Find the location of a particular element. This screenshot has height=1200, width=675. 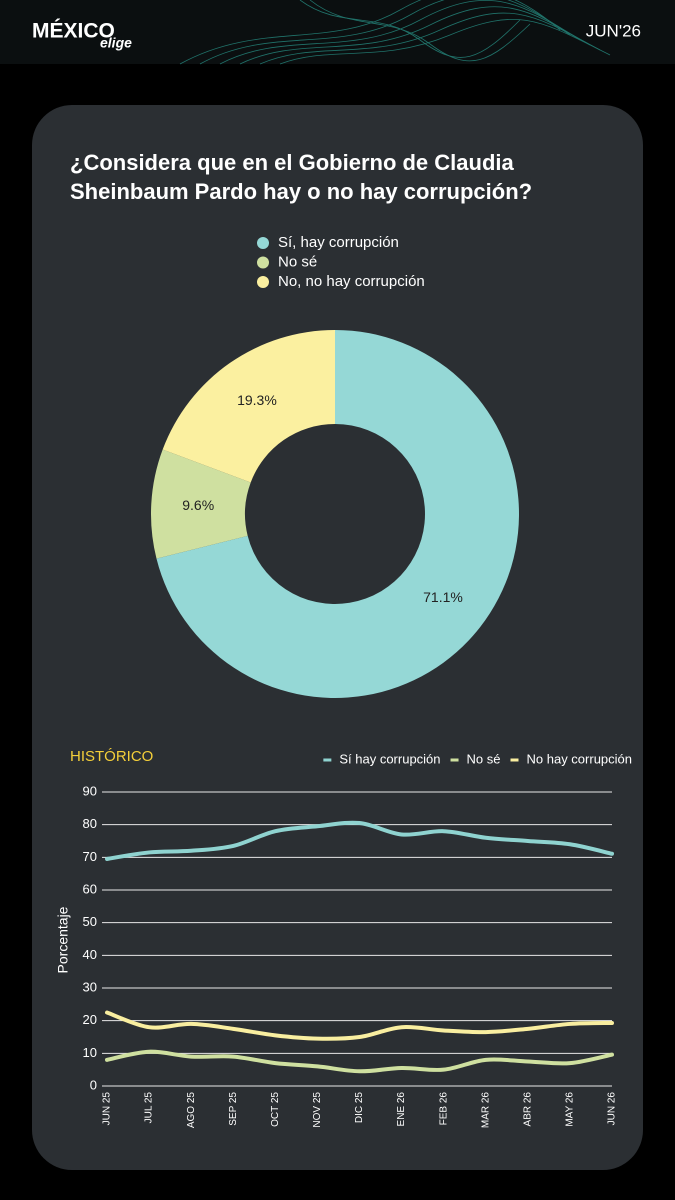

legend-label: No hay corrupción is located at coordinates (580, 758).